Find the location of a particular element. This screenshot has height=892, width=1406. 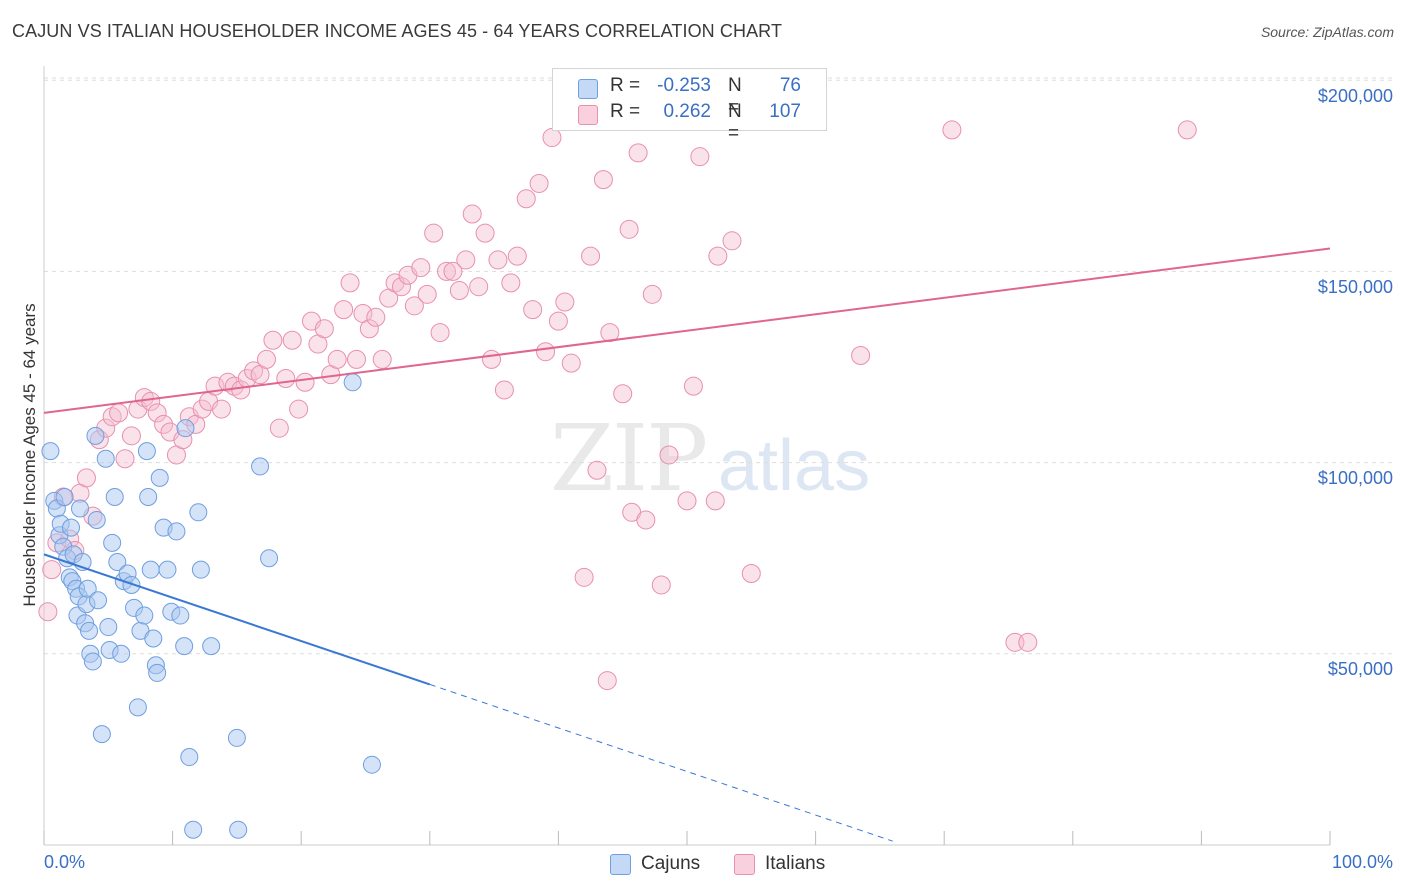

x-tick-label: 0.0% is located at coordinates (65, 862).